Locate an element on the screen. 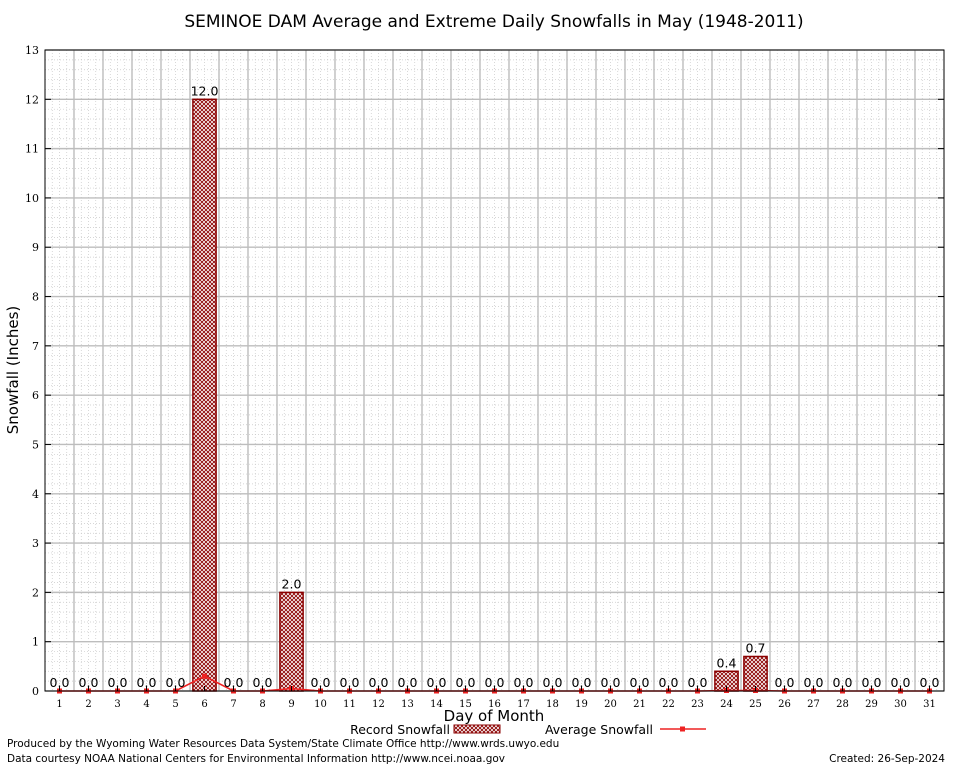  x-tick-label: 22 is located at coordinates (668, 704).